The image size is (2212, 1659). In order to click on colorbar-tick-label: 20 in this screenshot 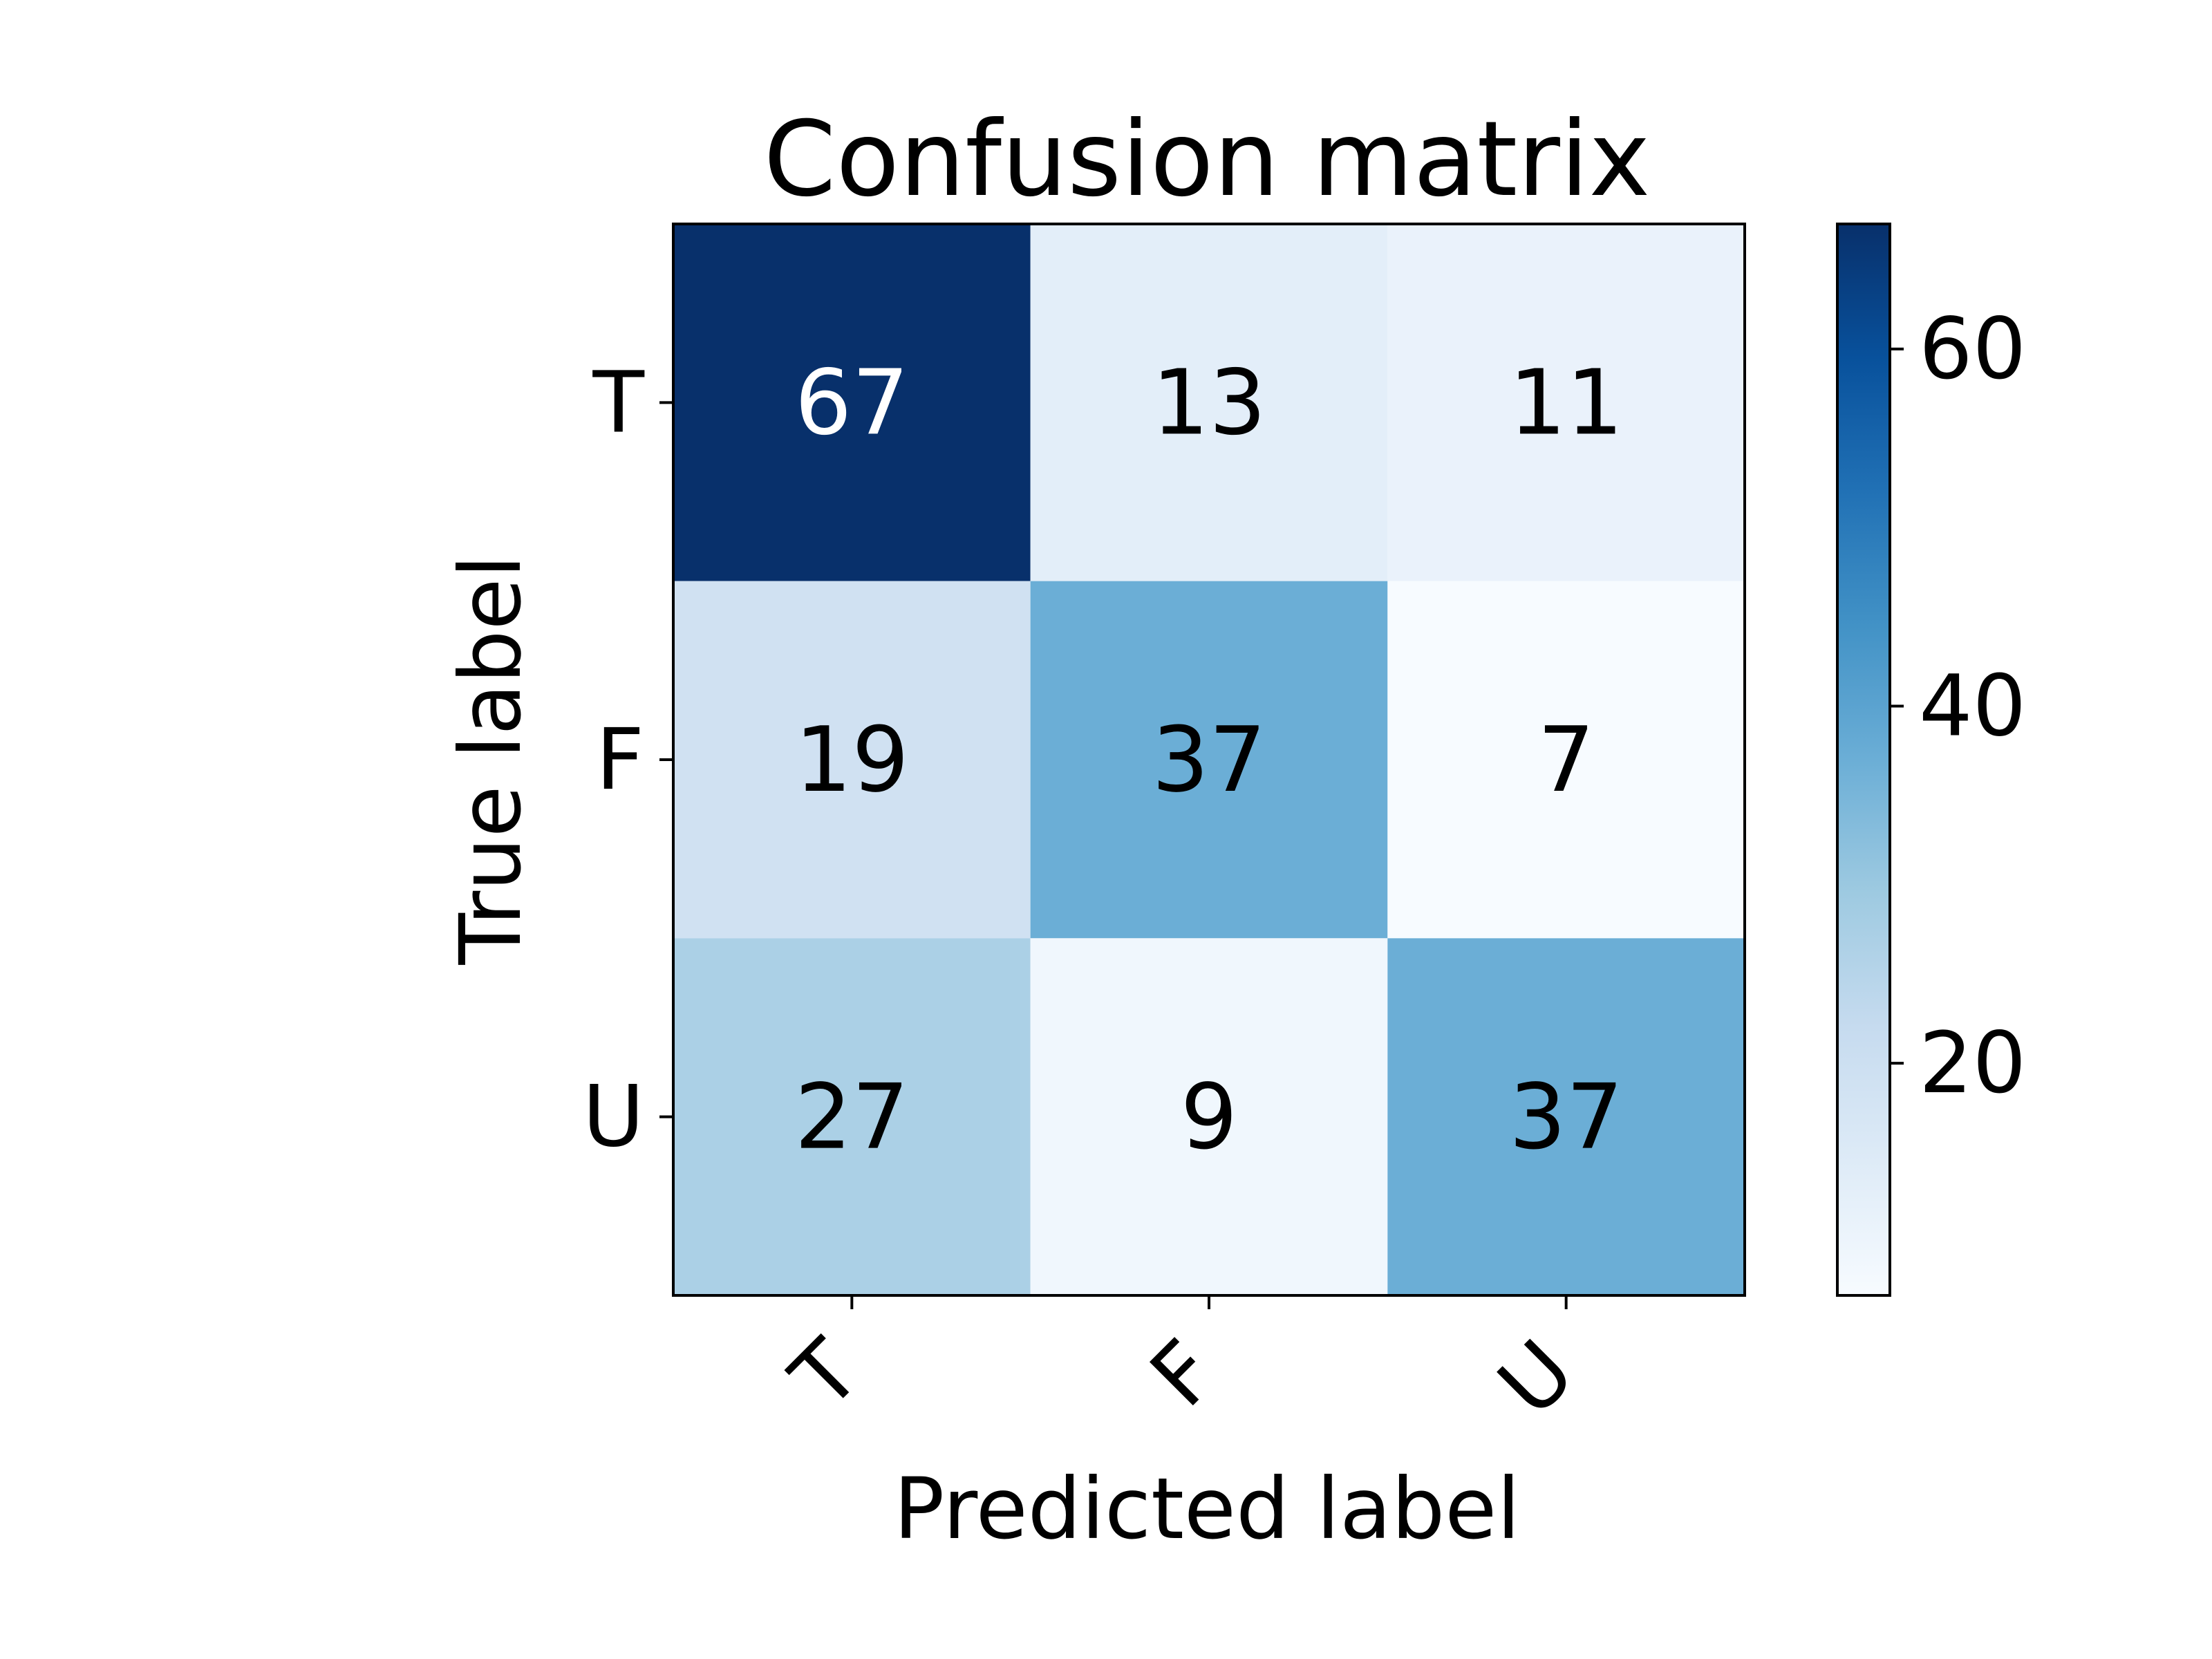, I will do `click(1972, 1063)`.